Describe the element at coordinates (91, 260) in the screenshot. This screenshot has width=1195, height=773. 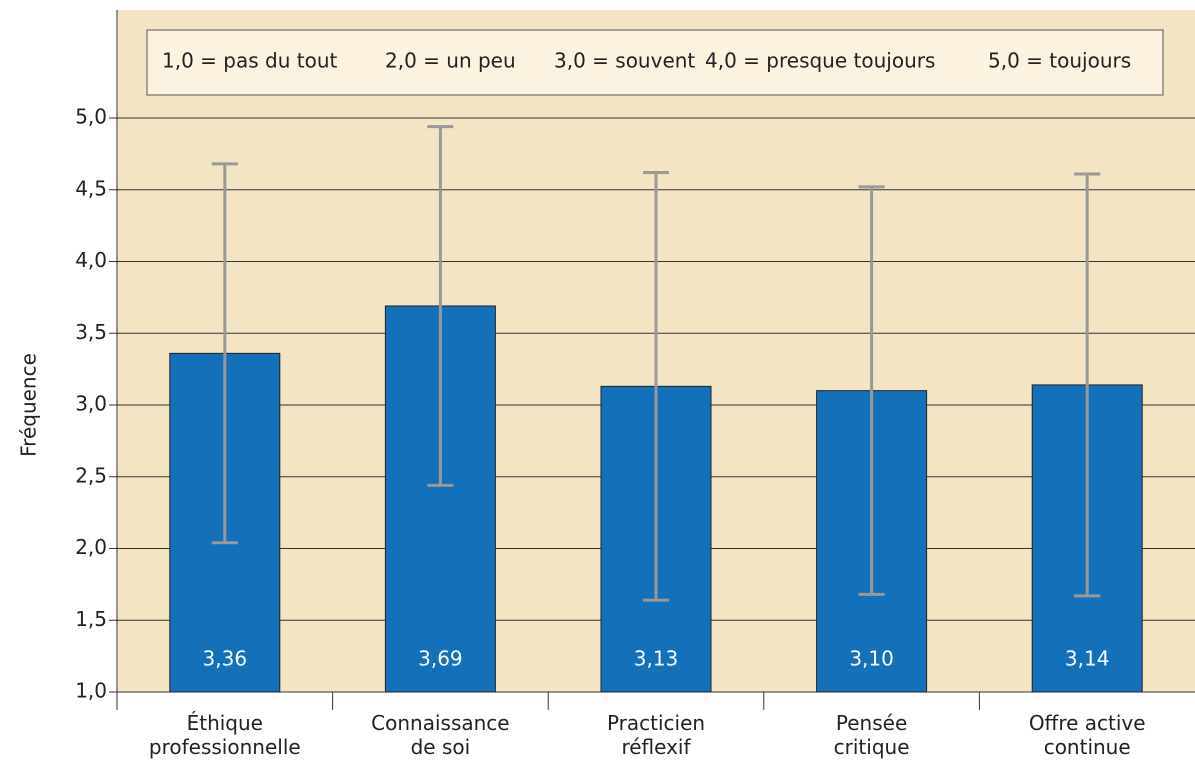
I see `y-tick-label: 4,0` at that location.